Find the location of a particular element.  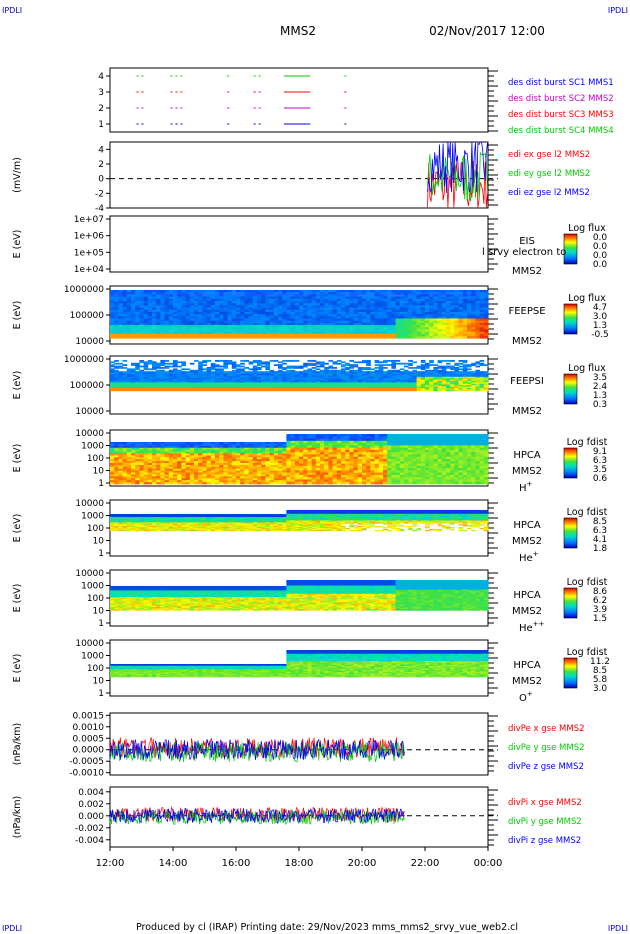

colorbar-tick-label: 1.3 is located at coordinates (600, 326).